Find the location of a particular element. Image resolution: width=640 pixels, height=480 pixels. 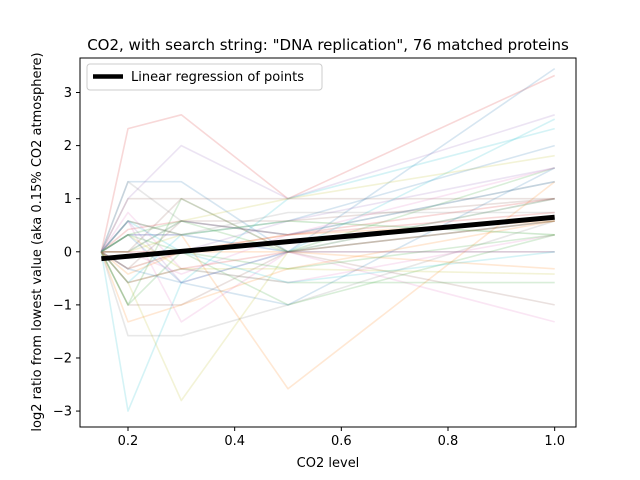

y-tick-label: 1 is located at coordinates (68, 199).